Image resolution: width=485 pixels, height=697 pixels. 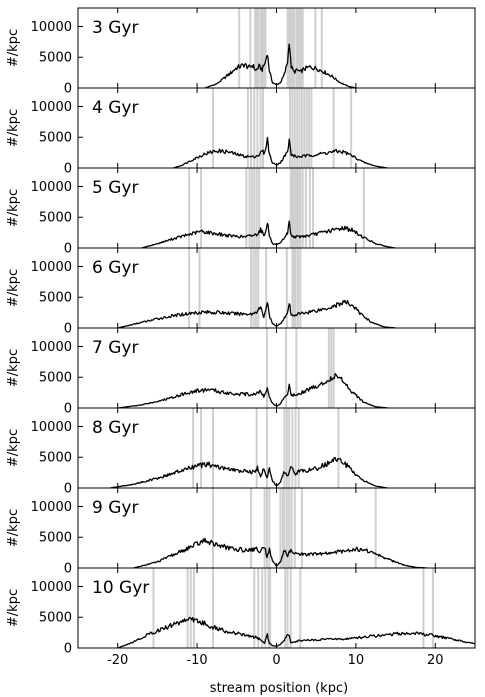 I want to click on panel-4: 0 5000 10000 #/kpc 7 Gyr, so click(x=241, y=372).